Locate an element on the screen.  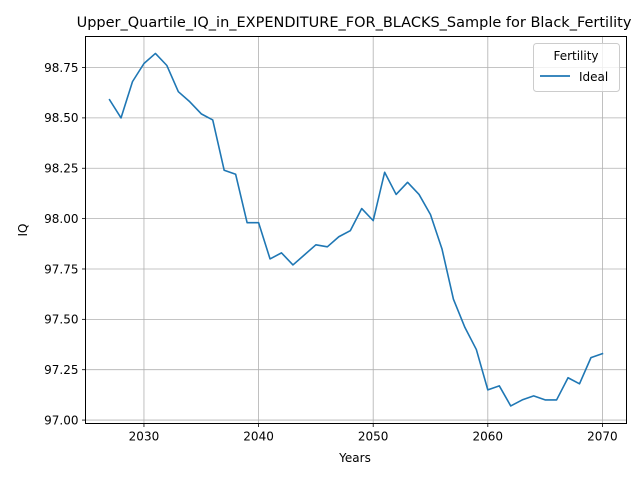
y-tick-label: 98.25 is located at coordinates (61, 169).